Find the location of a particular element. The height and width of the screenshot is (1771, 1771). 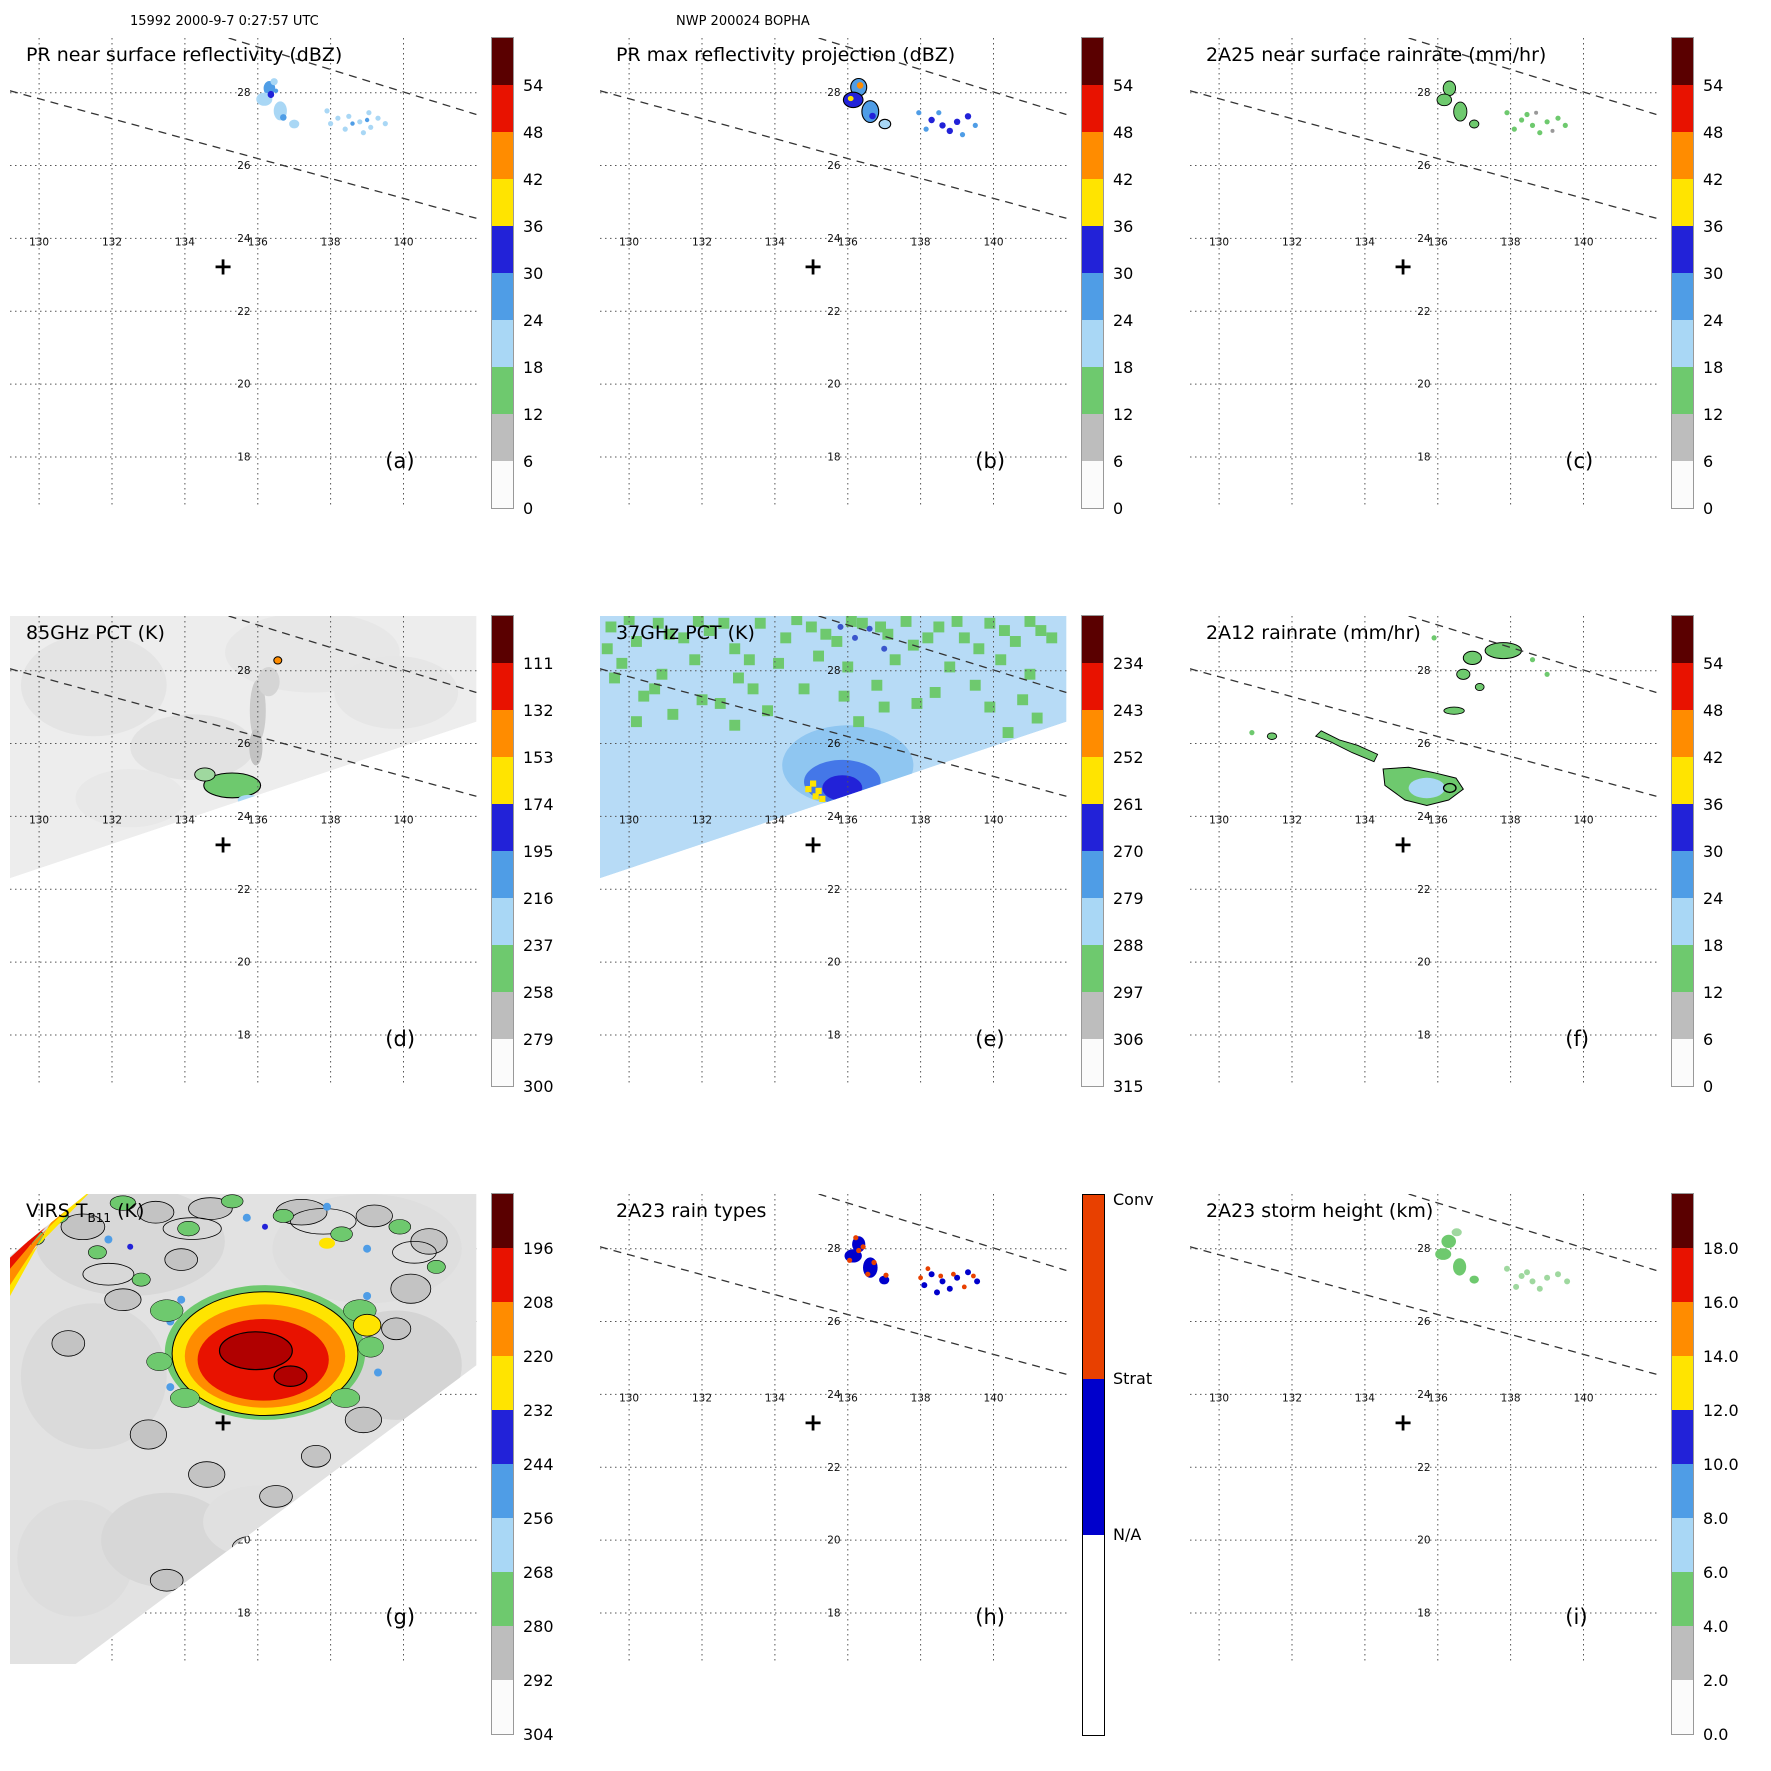

svg-text: 28 is located at coordinates (833, 1249).